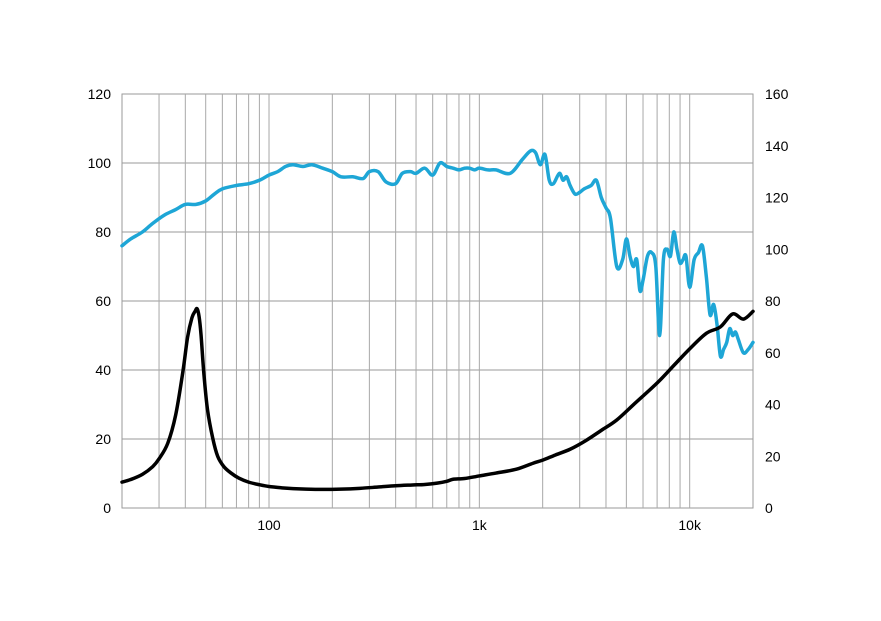 The image size is (881, 621). Describe the element at coordinates (777, 249) in the screenshot. I see `y2-tick-label: 100` at that location.